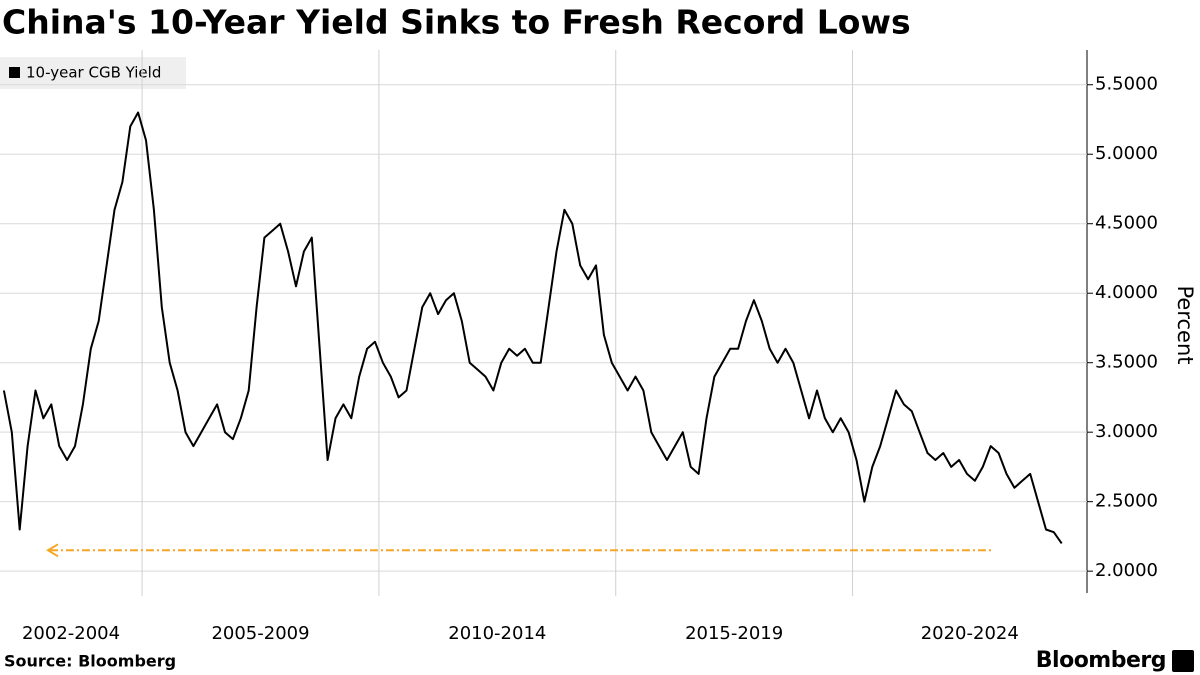 This screenshot has height=675, width=1200. I want to click on y-tick-label: 3.0000, so click(1126, 431).